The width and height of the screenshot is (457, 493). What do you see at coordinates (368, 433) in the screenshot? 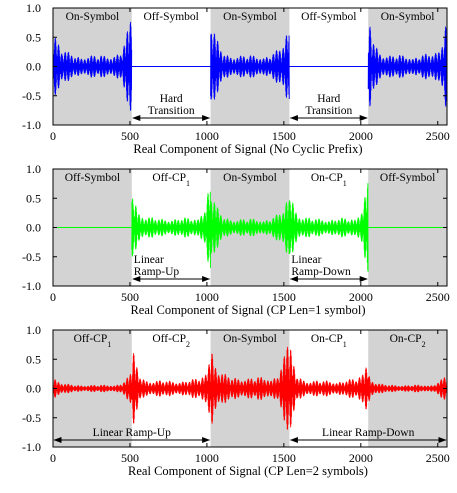
I see `annotation-label: Linear Ramp-Down` at bounding box center [368, 433].